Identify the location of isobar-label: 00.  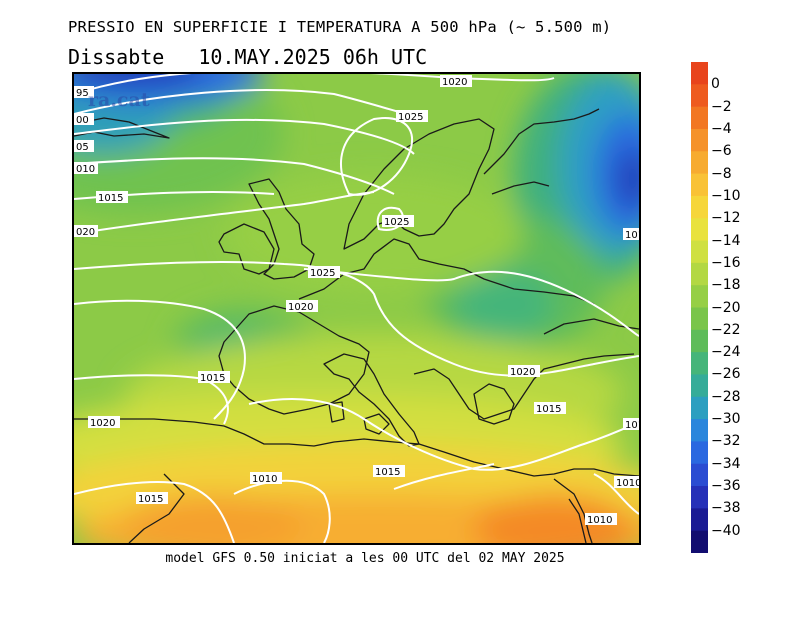
(84, 119).